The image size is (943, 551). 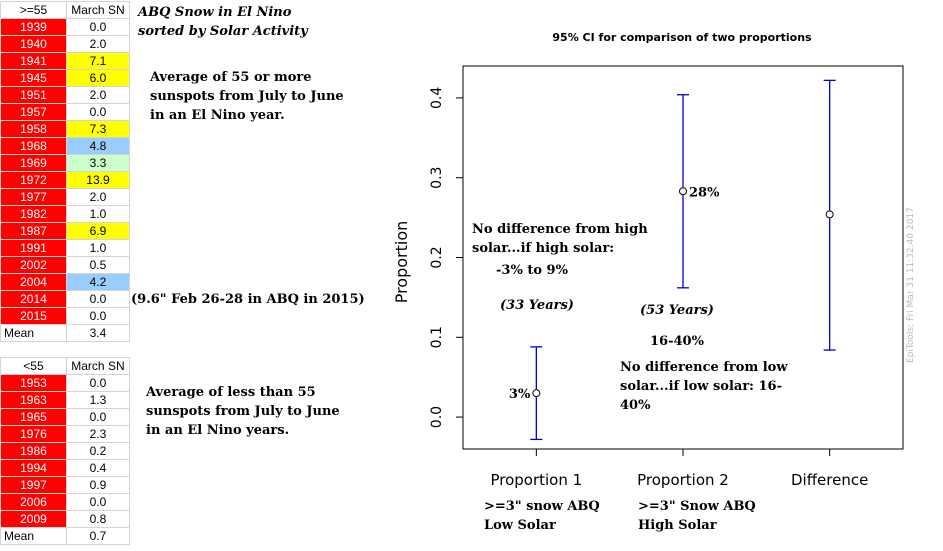 I want to click on value-cell: 3.3, so click(x=98, y=163).